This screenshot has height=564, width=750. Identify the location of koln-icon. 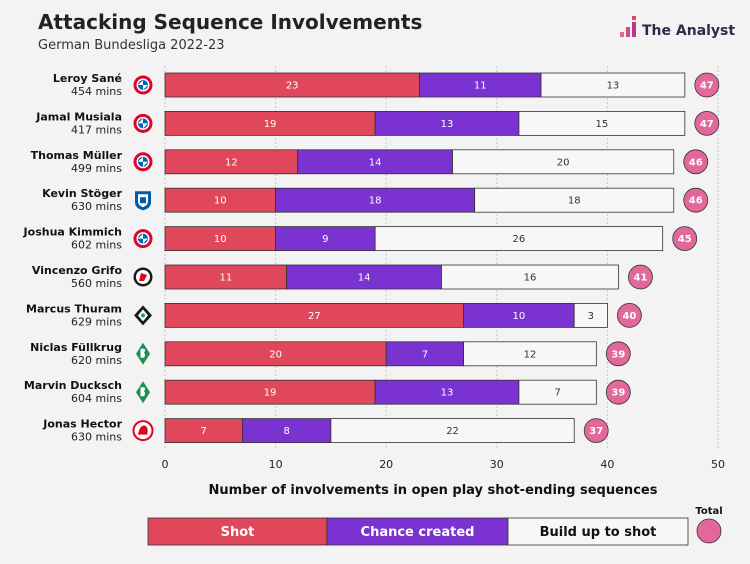
(143, 431).